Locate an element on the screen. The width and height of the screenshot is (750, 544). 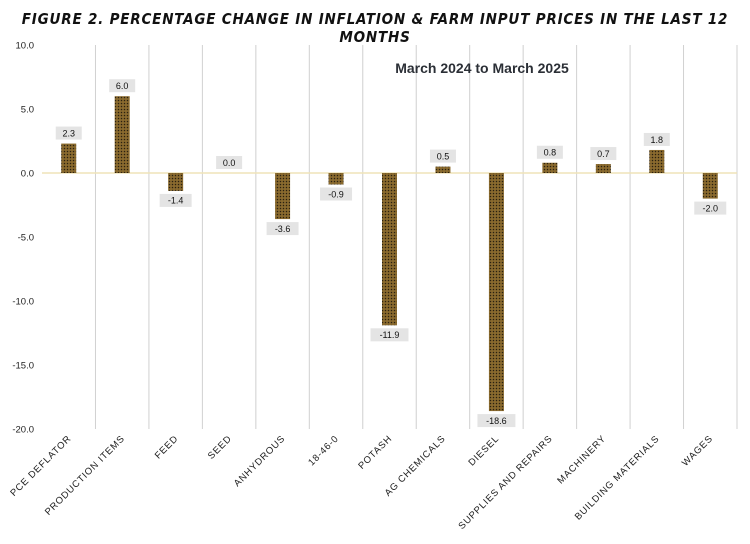
data-label: -3.6 is located at coordinates (283, 229).